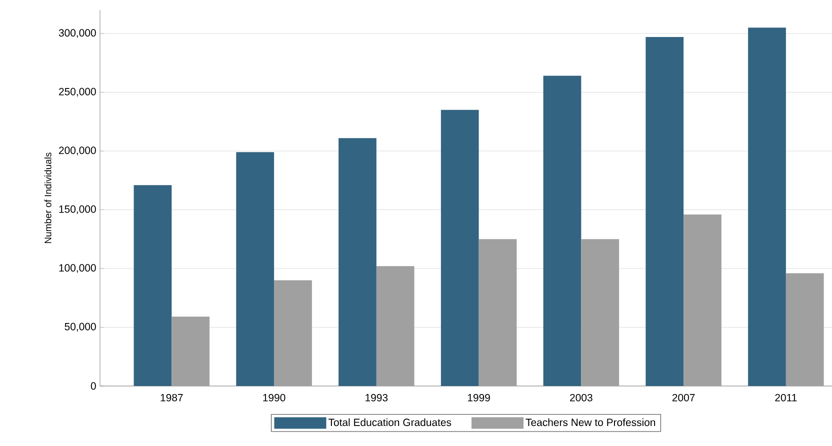  I want to click on y-tick-label: 0, so click(93, 386).